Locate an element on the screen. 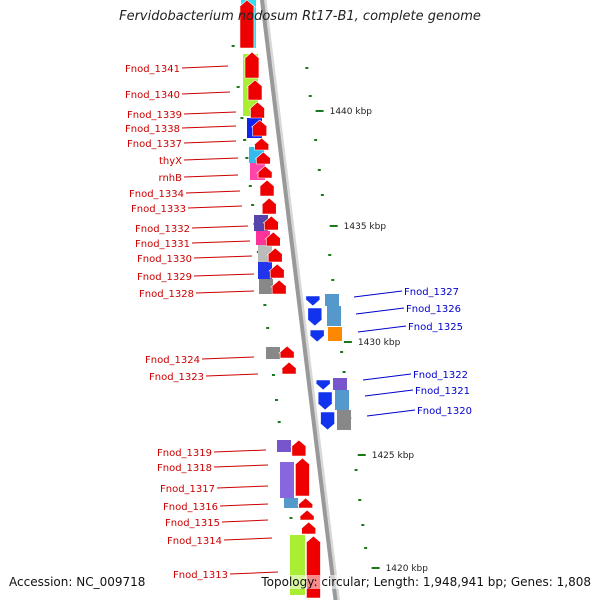 The width and height of the screenshot is (600, 604). scale-label: 1430 kbp is located at coordinates (379, 343).